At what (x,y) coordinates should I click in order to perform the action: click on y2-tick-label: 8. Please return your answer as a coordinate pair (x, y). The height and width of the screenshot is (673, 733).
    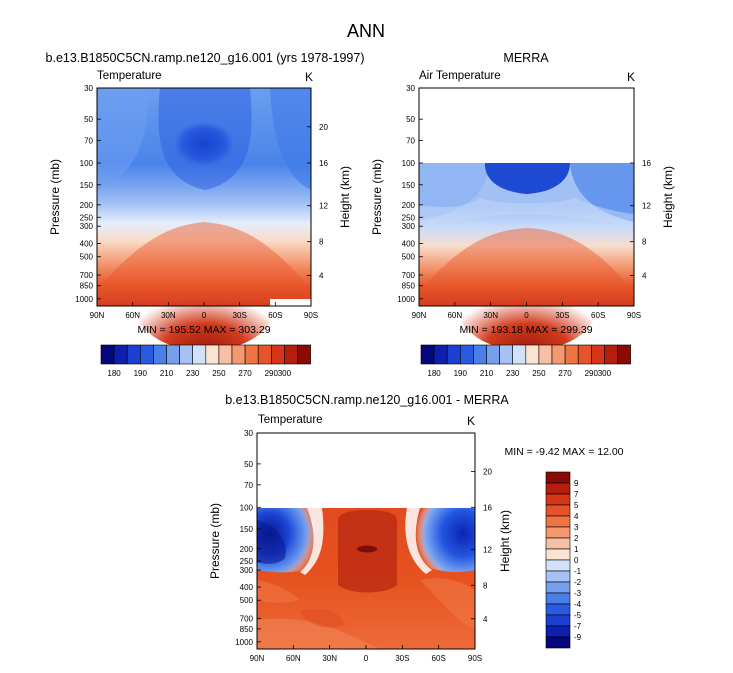
    Looking at the image, I should click on (644, 242).